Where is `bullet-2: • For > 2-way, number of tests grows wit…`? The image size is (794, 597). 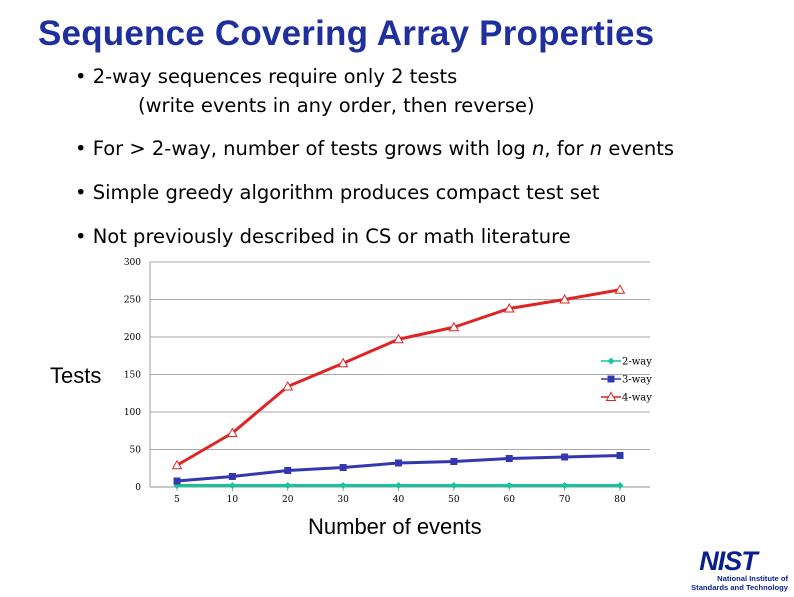 bullet-2: • For > 2-way, number of tests grows wit… is located at coordinates (374, 148).